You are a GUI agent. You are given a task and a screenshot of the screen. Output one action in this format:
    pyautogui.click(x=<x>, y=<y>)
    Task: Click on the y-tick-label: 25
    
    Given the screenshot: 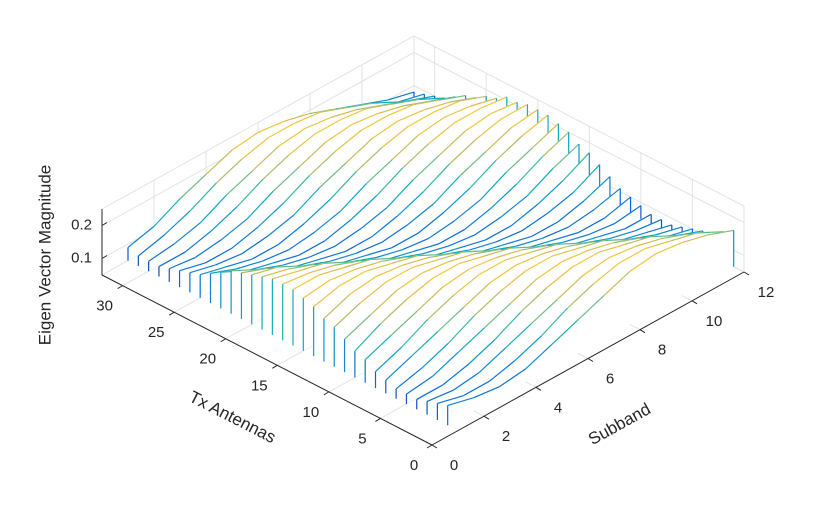 What is the action you would take?
    pyautogui.click(x=156, y=332)
    